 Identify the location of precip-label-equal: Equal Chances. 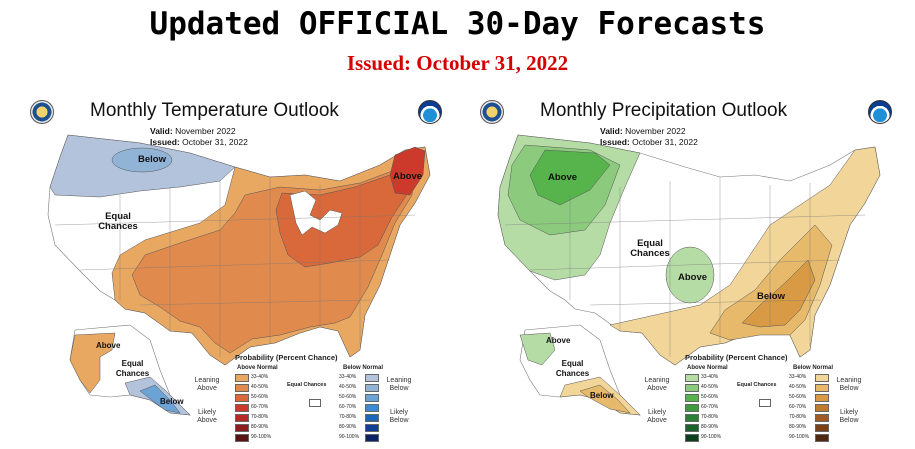
(650, 248).